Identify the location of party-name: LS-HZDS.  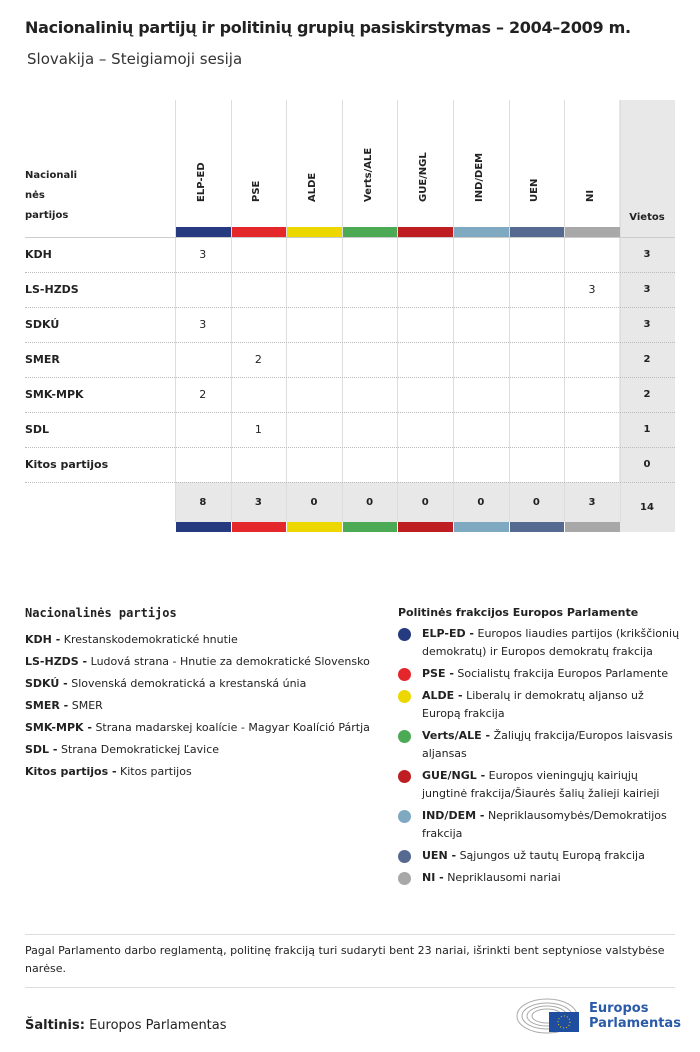
(52, 289).